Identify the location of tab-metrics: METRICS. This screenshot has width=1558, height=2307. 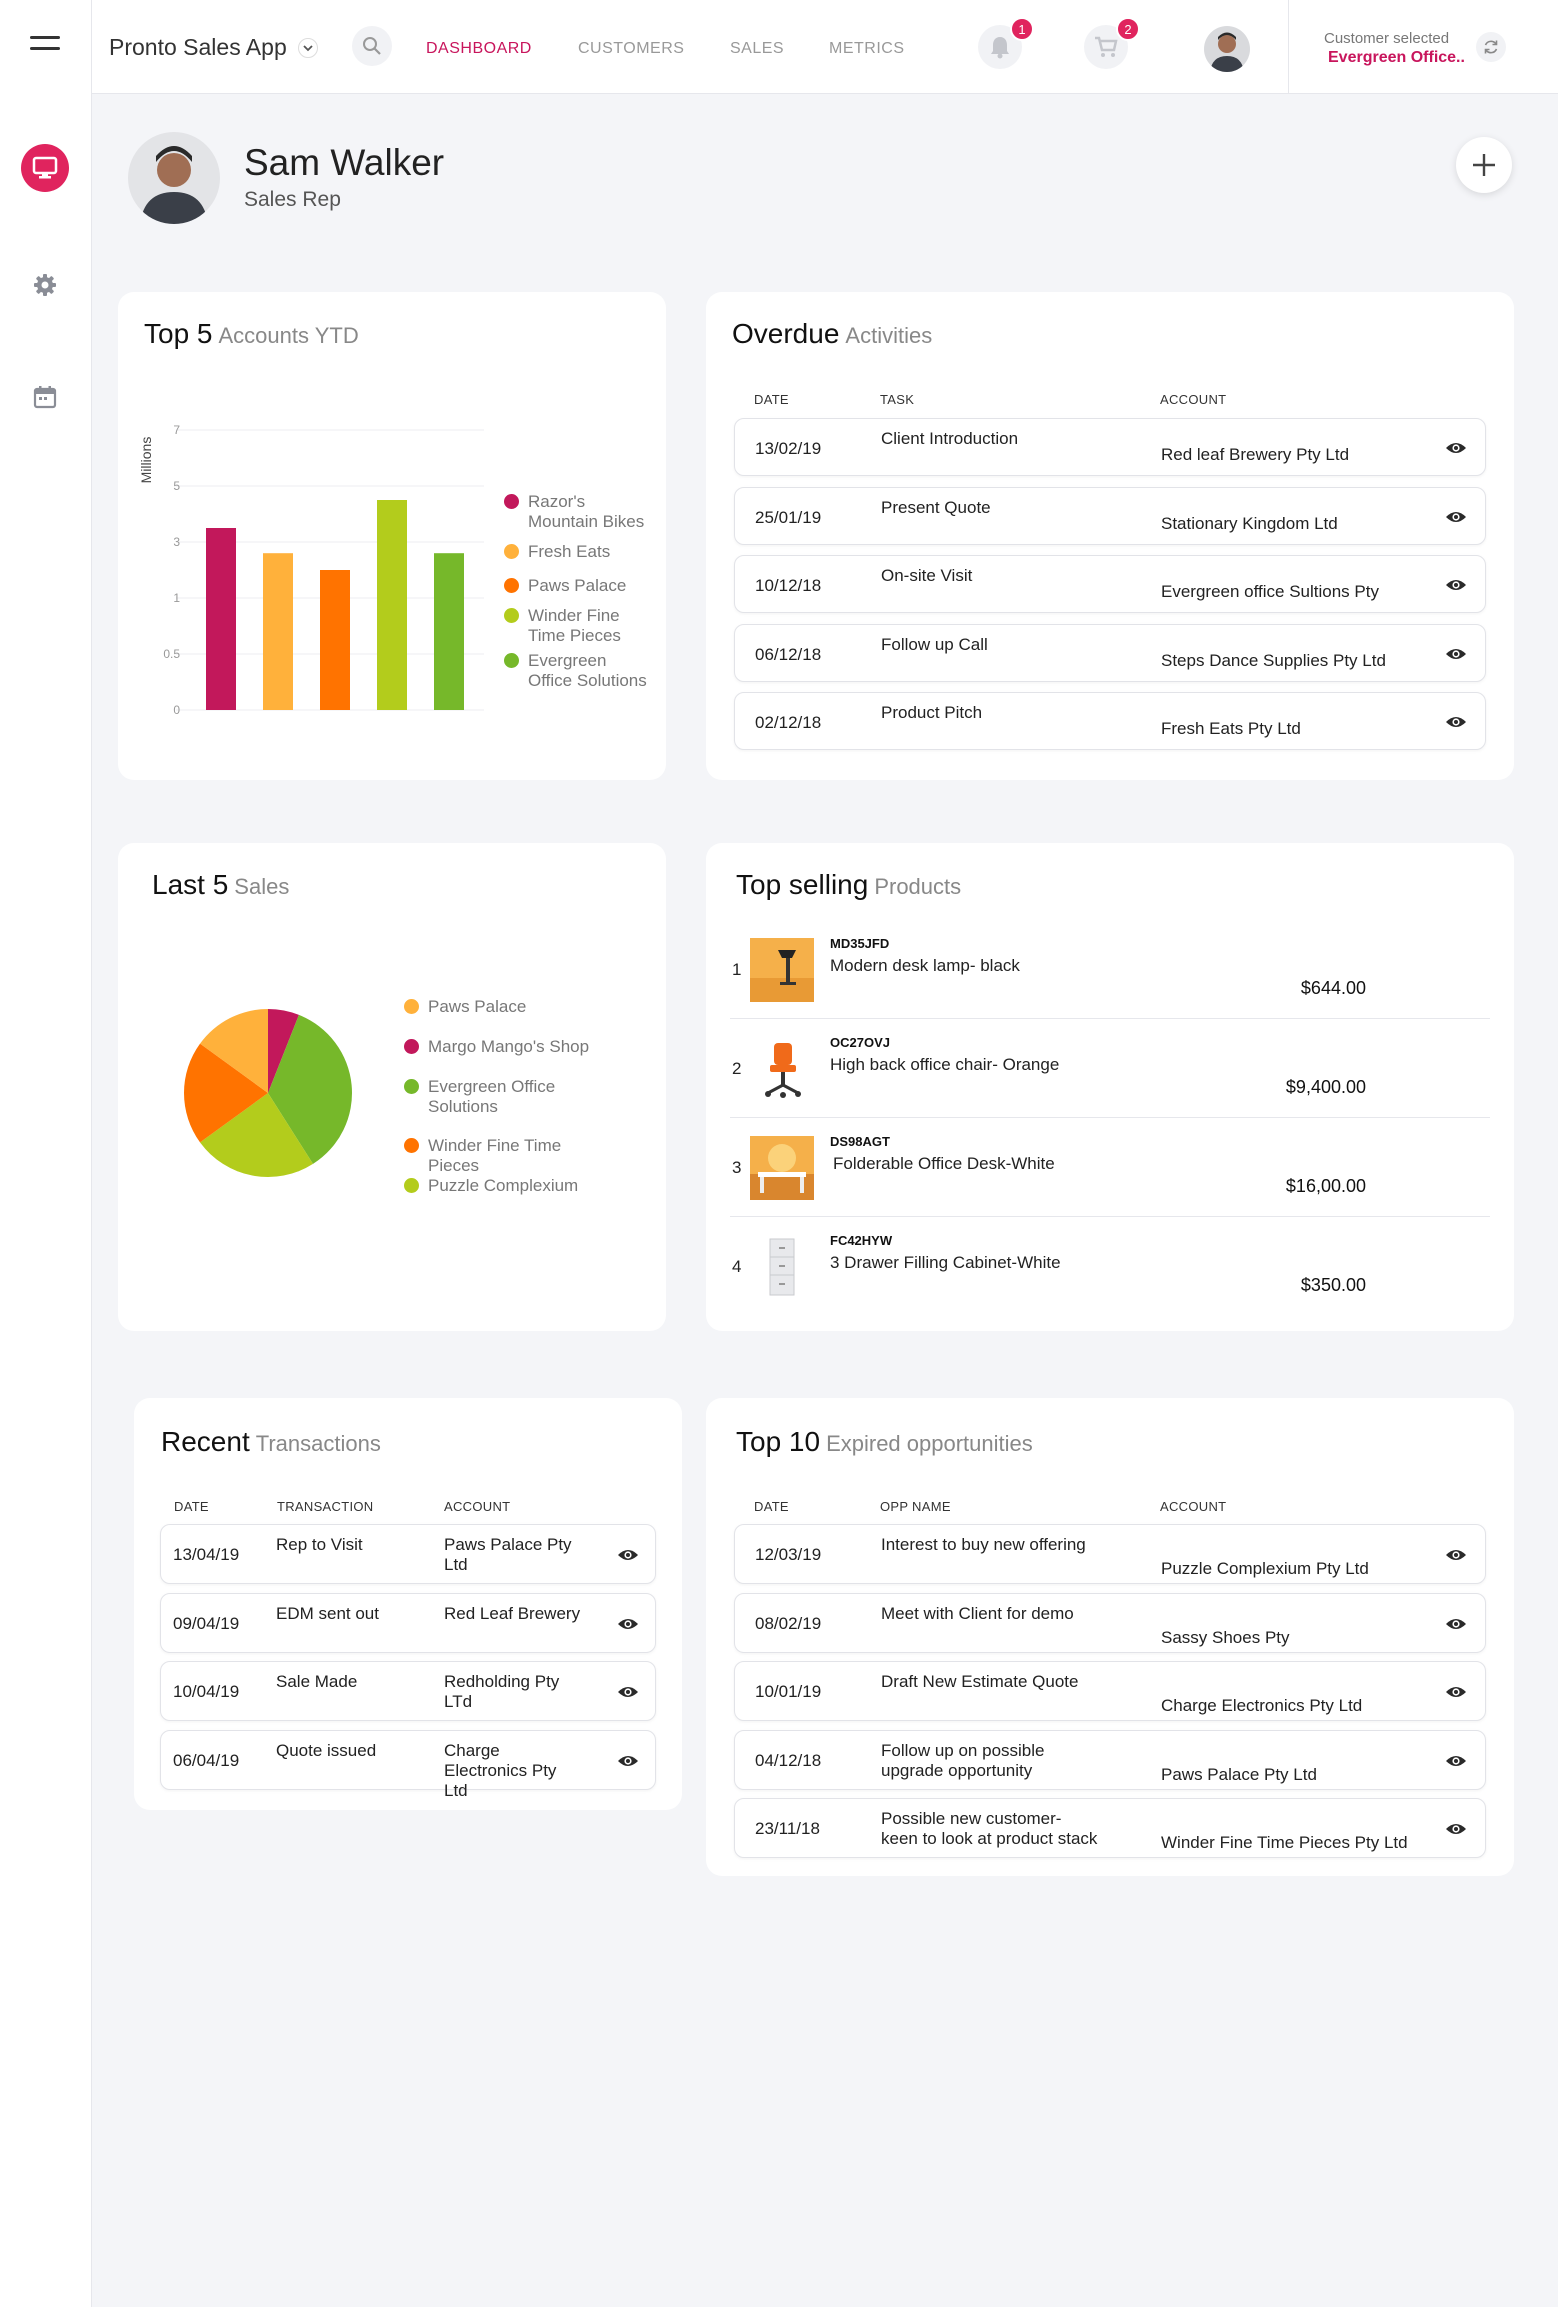
(867, 48).